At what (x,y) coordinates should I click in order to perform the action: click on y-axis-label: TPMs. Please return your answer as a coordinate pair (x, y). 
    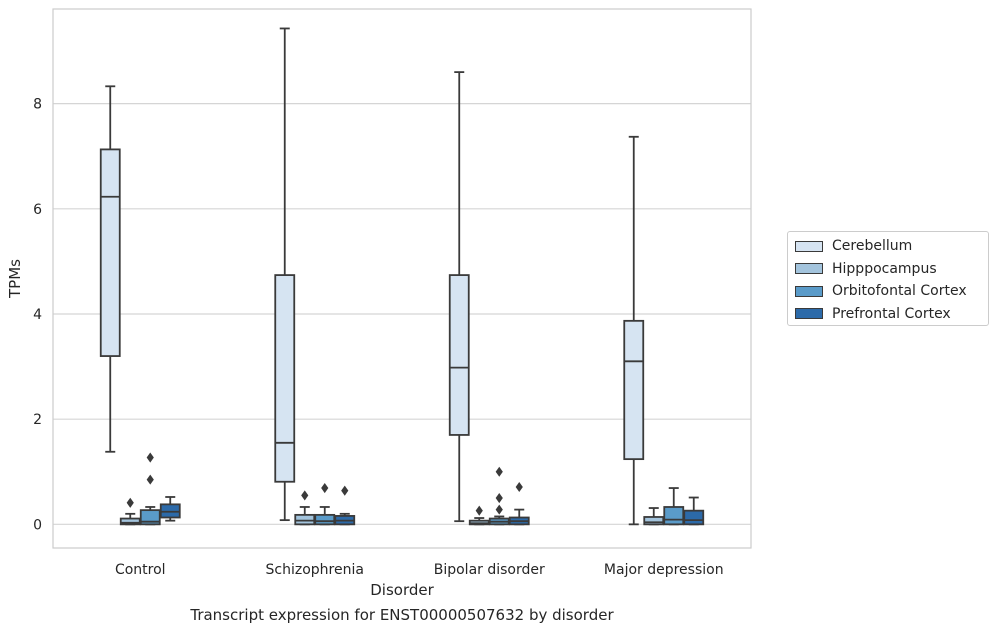
    Looking at the image, I should click on (15, 279).